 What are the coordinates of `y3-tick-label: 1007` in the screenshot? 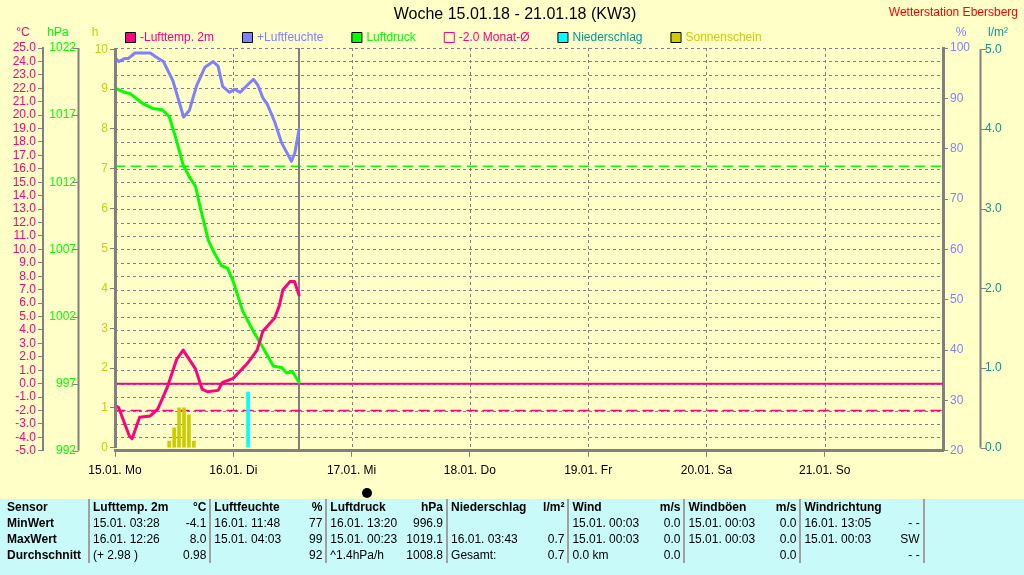 It's located at (63, 248).